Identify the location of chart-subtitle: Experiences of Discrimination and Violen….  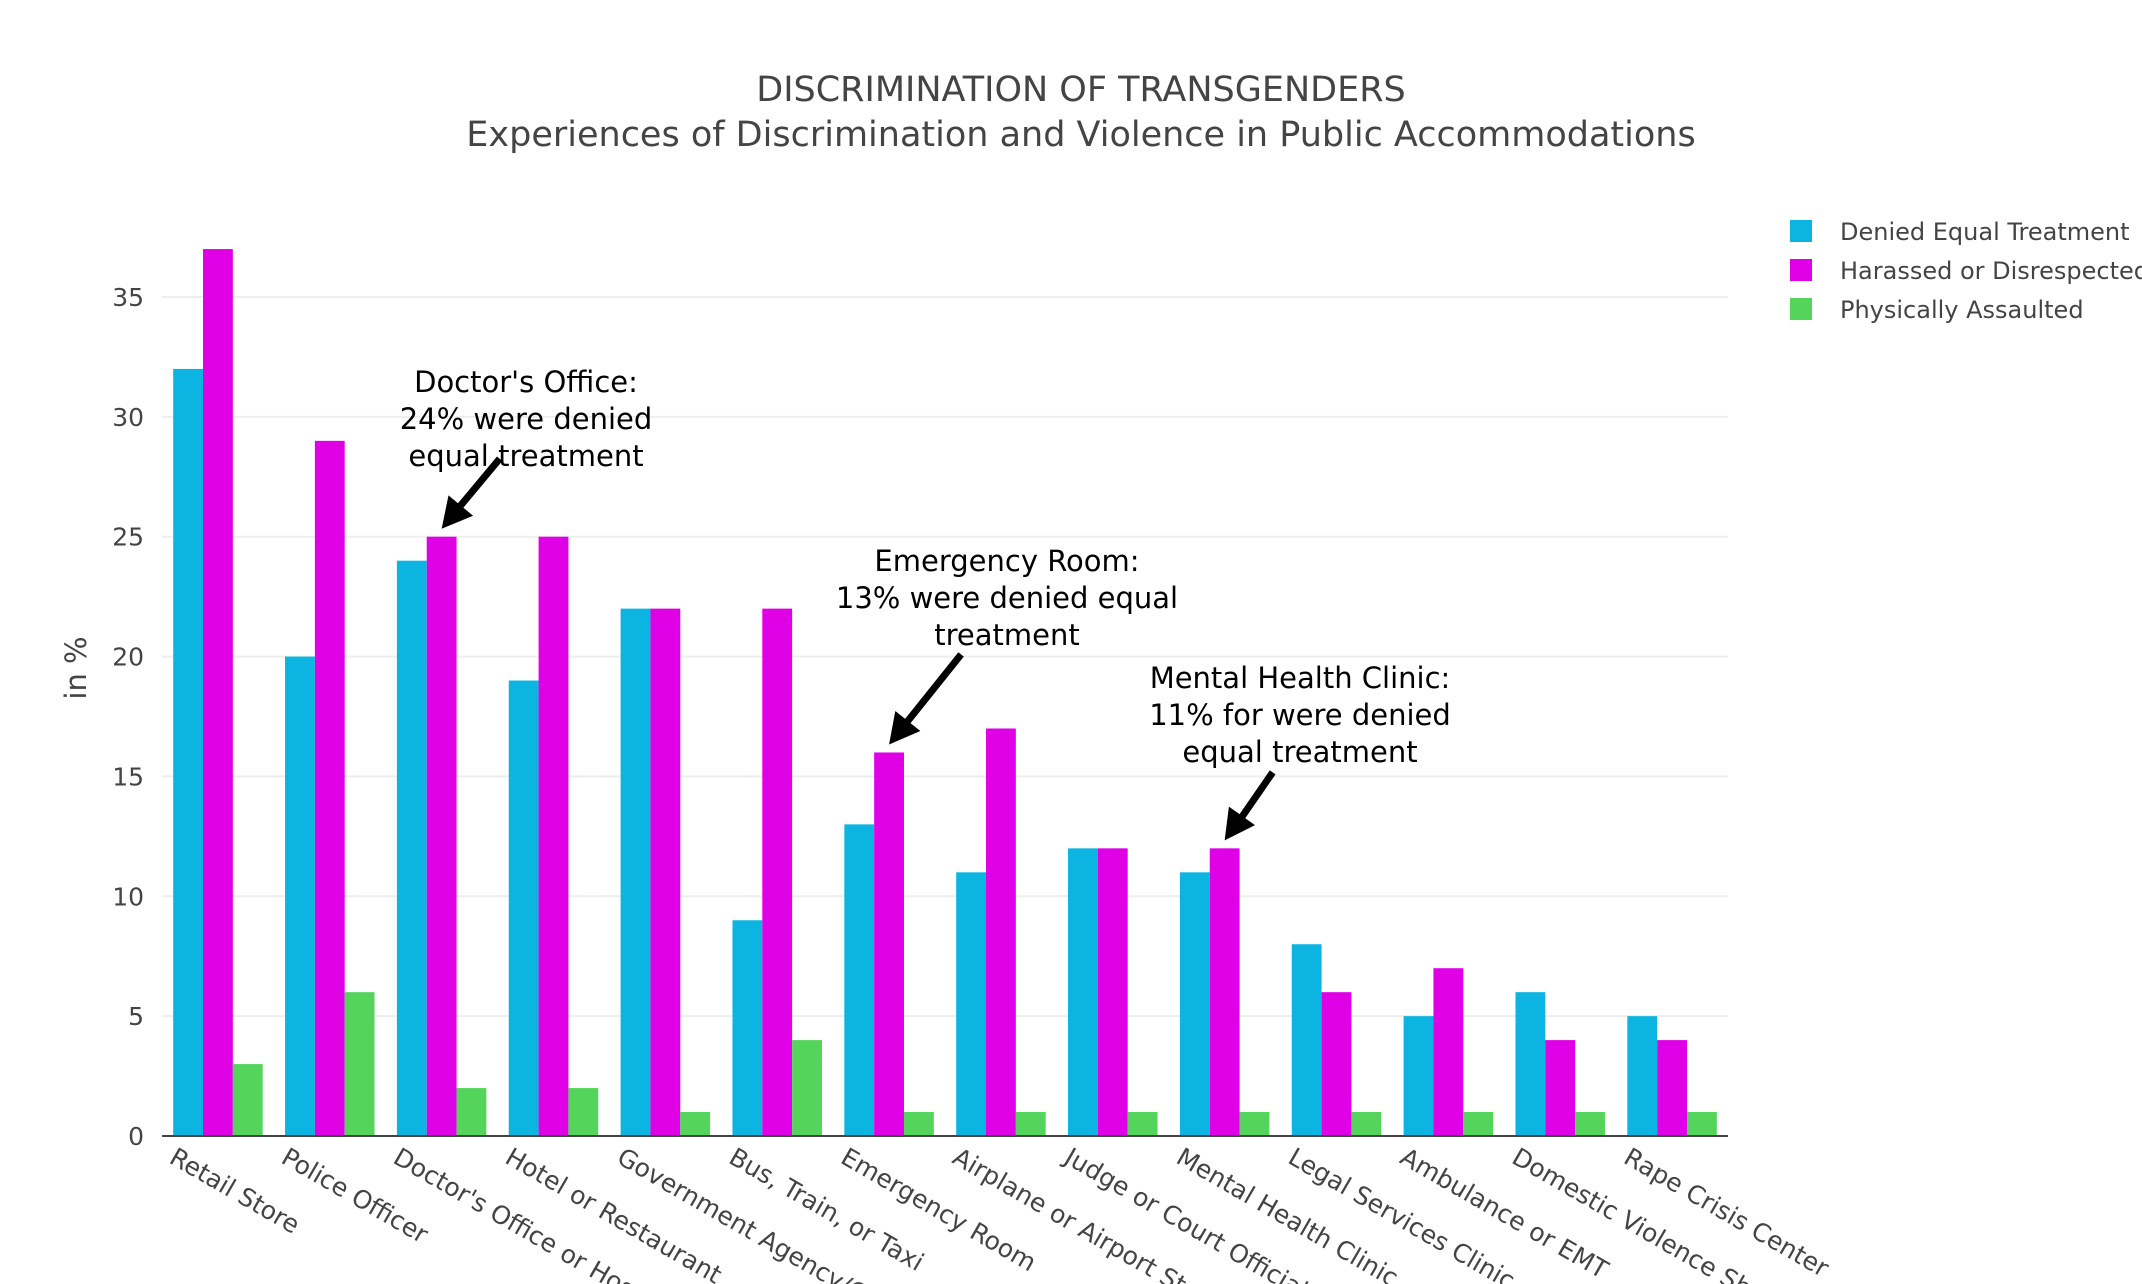
(1080, 135).